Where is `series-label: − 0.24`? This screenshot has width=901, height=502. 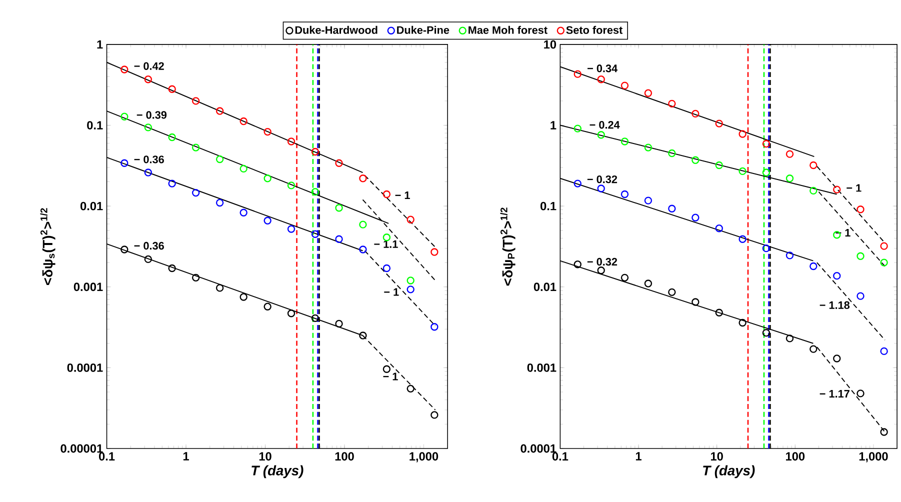
series-label: − 0.24 is located at coordinates (605, 125).